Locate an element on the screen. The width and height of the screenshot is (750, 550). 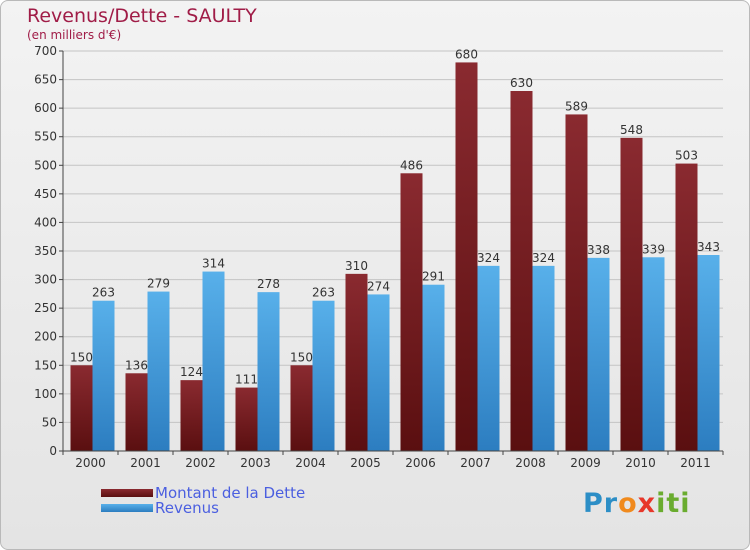
y-tick-label: 250 is located at coordinates (45, 308).